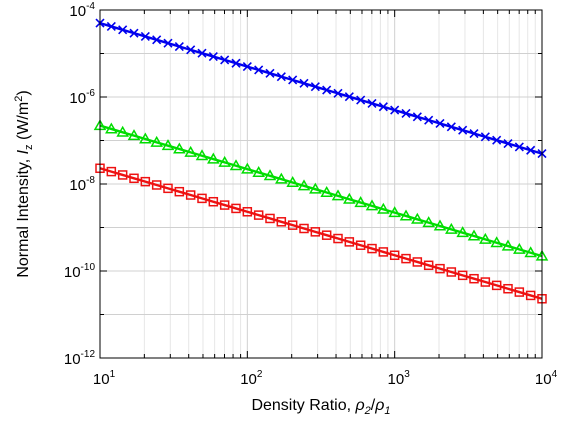 This screenshot has width=564, height=427. I want to click on y-tick-label: 10-12, so click(80, 358).